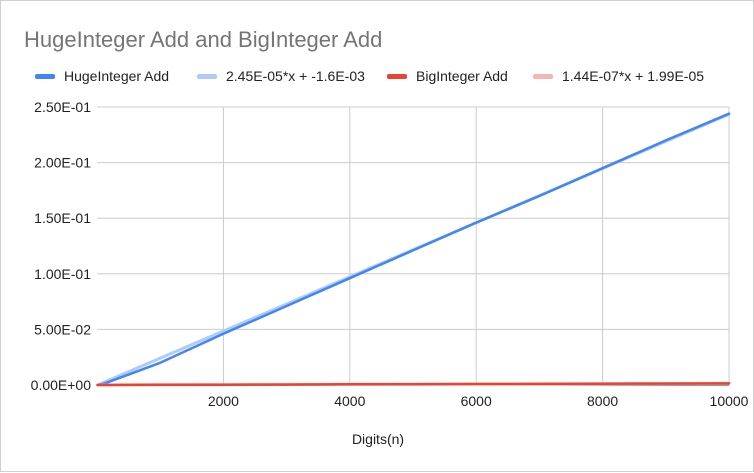 This screenshot has height=473, width=754. I want to click on legend-label: 2.45E-05*x + -1.6E-03, so click(295, 76).